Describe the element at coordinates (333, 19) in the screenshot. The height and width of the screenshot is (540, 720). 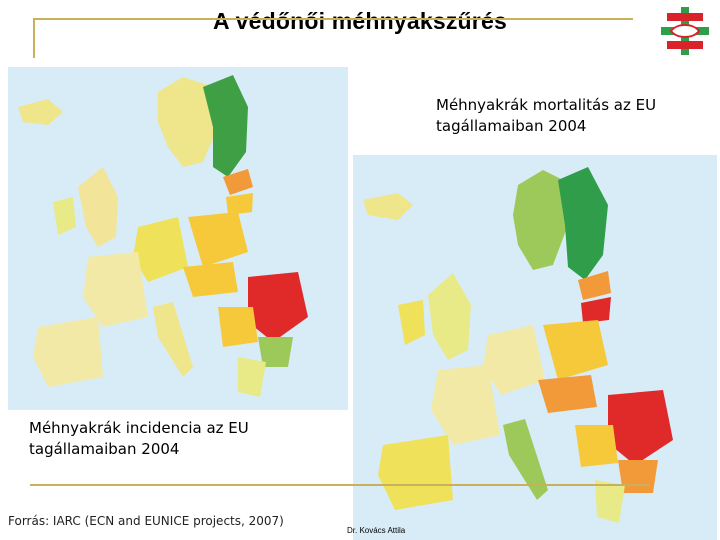
I see `title-divider` at that location.